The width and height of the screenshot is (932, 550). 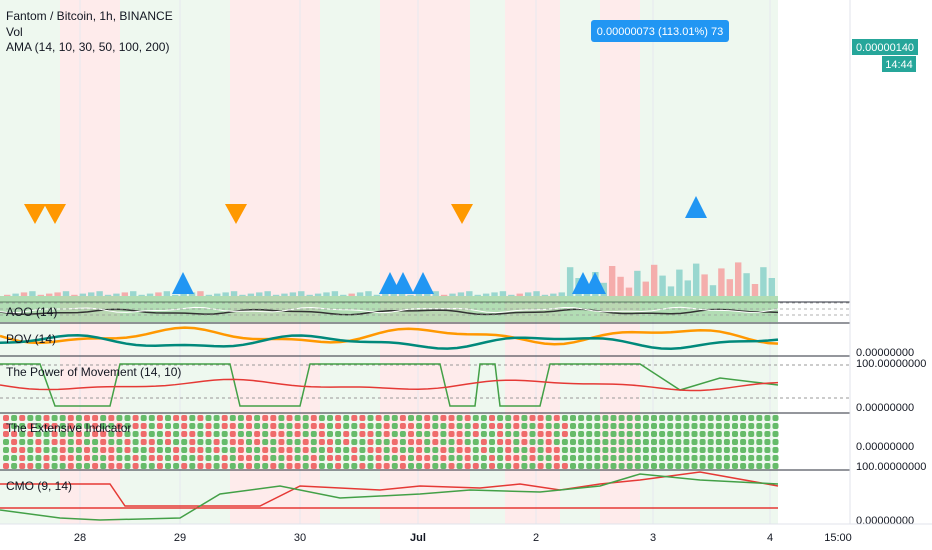 I want to click on ama-legend: AMA (14, 10, 30, 50, 100, 200), so click(x=87, y=47).